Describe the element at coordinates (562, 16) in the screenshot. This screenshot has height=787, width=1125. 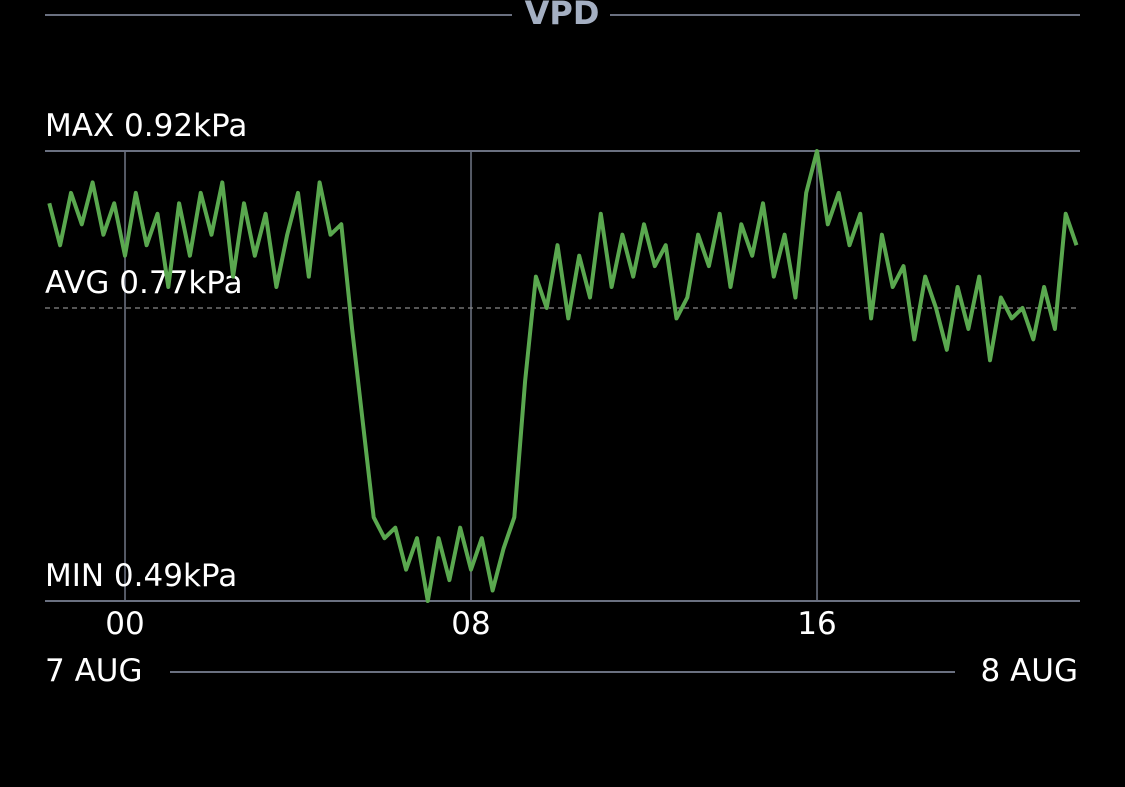
I see `chart-title: VPD` at that location.